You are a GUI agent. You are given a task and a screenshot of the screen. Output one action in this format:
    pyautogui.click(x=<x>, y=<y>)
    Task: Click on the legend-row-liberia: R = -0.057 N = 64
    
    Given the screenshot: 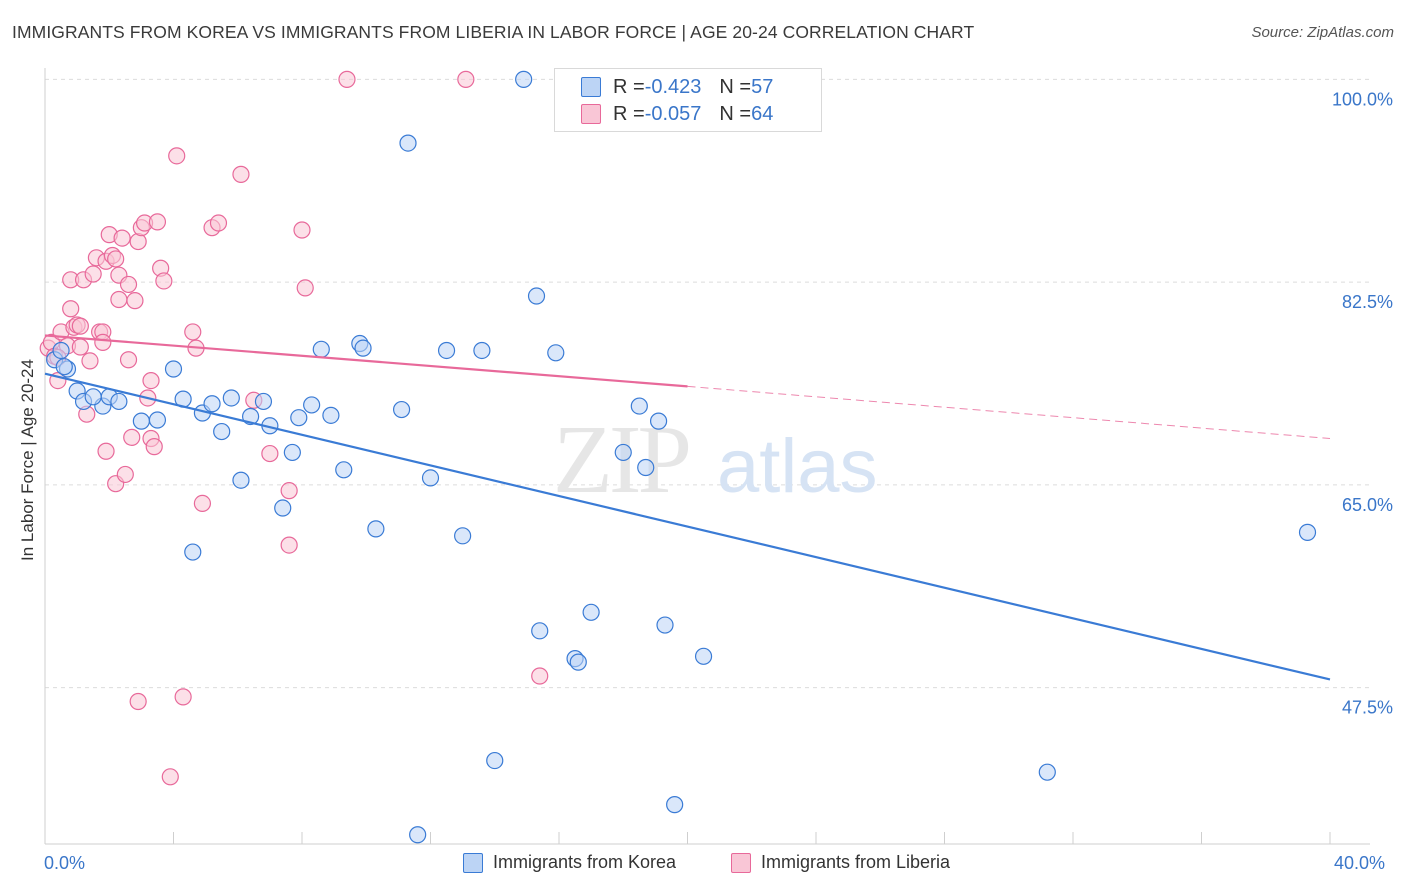 What is the action you would take?
    pyautogui.click(x=677, y=114)
    